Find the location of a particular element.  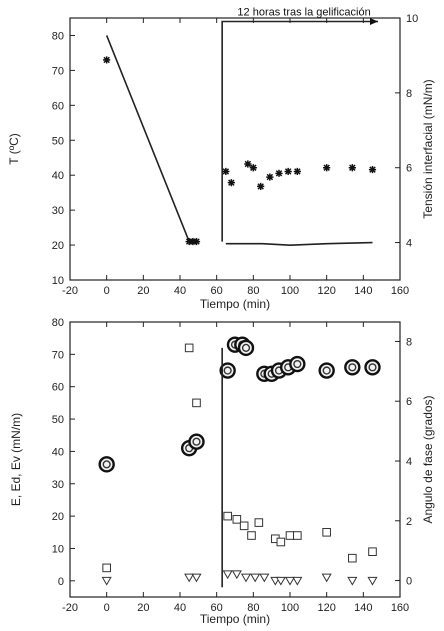

y-left-tick-label: 80 is located at coordinates (58, 323).